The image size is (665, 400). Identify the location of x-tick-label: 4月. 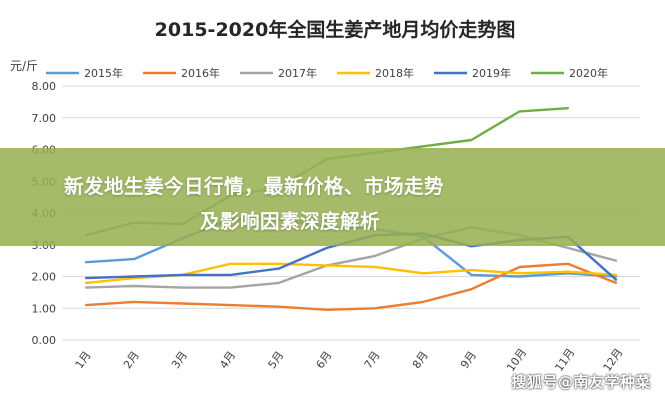
(227, 360).